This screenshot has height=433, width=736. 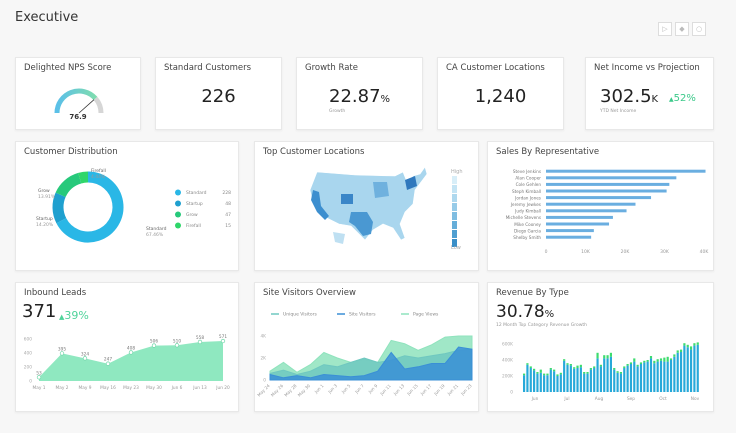 What do you see at coordinates (526, 191) in the screenshot?
I see `rep-label: Steph Kimball` at bounding box center [526, 191].